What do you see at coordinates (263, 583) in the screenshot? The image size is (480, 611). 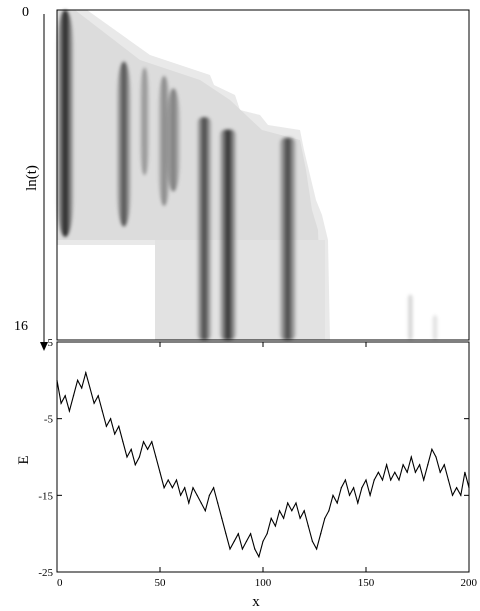 I see `x-tick-label: 100` at bounding box center [263, 583].